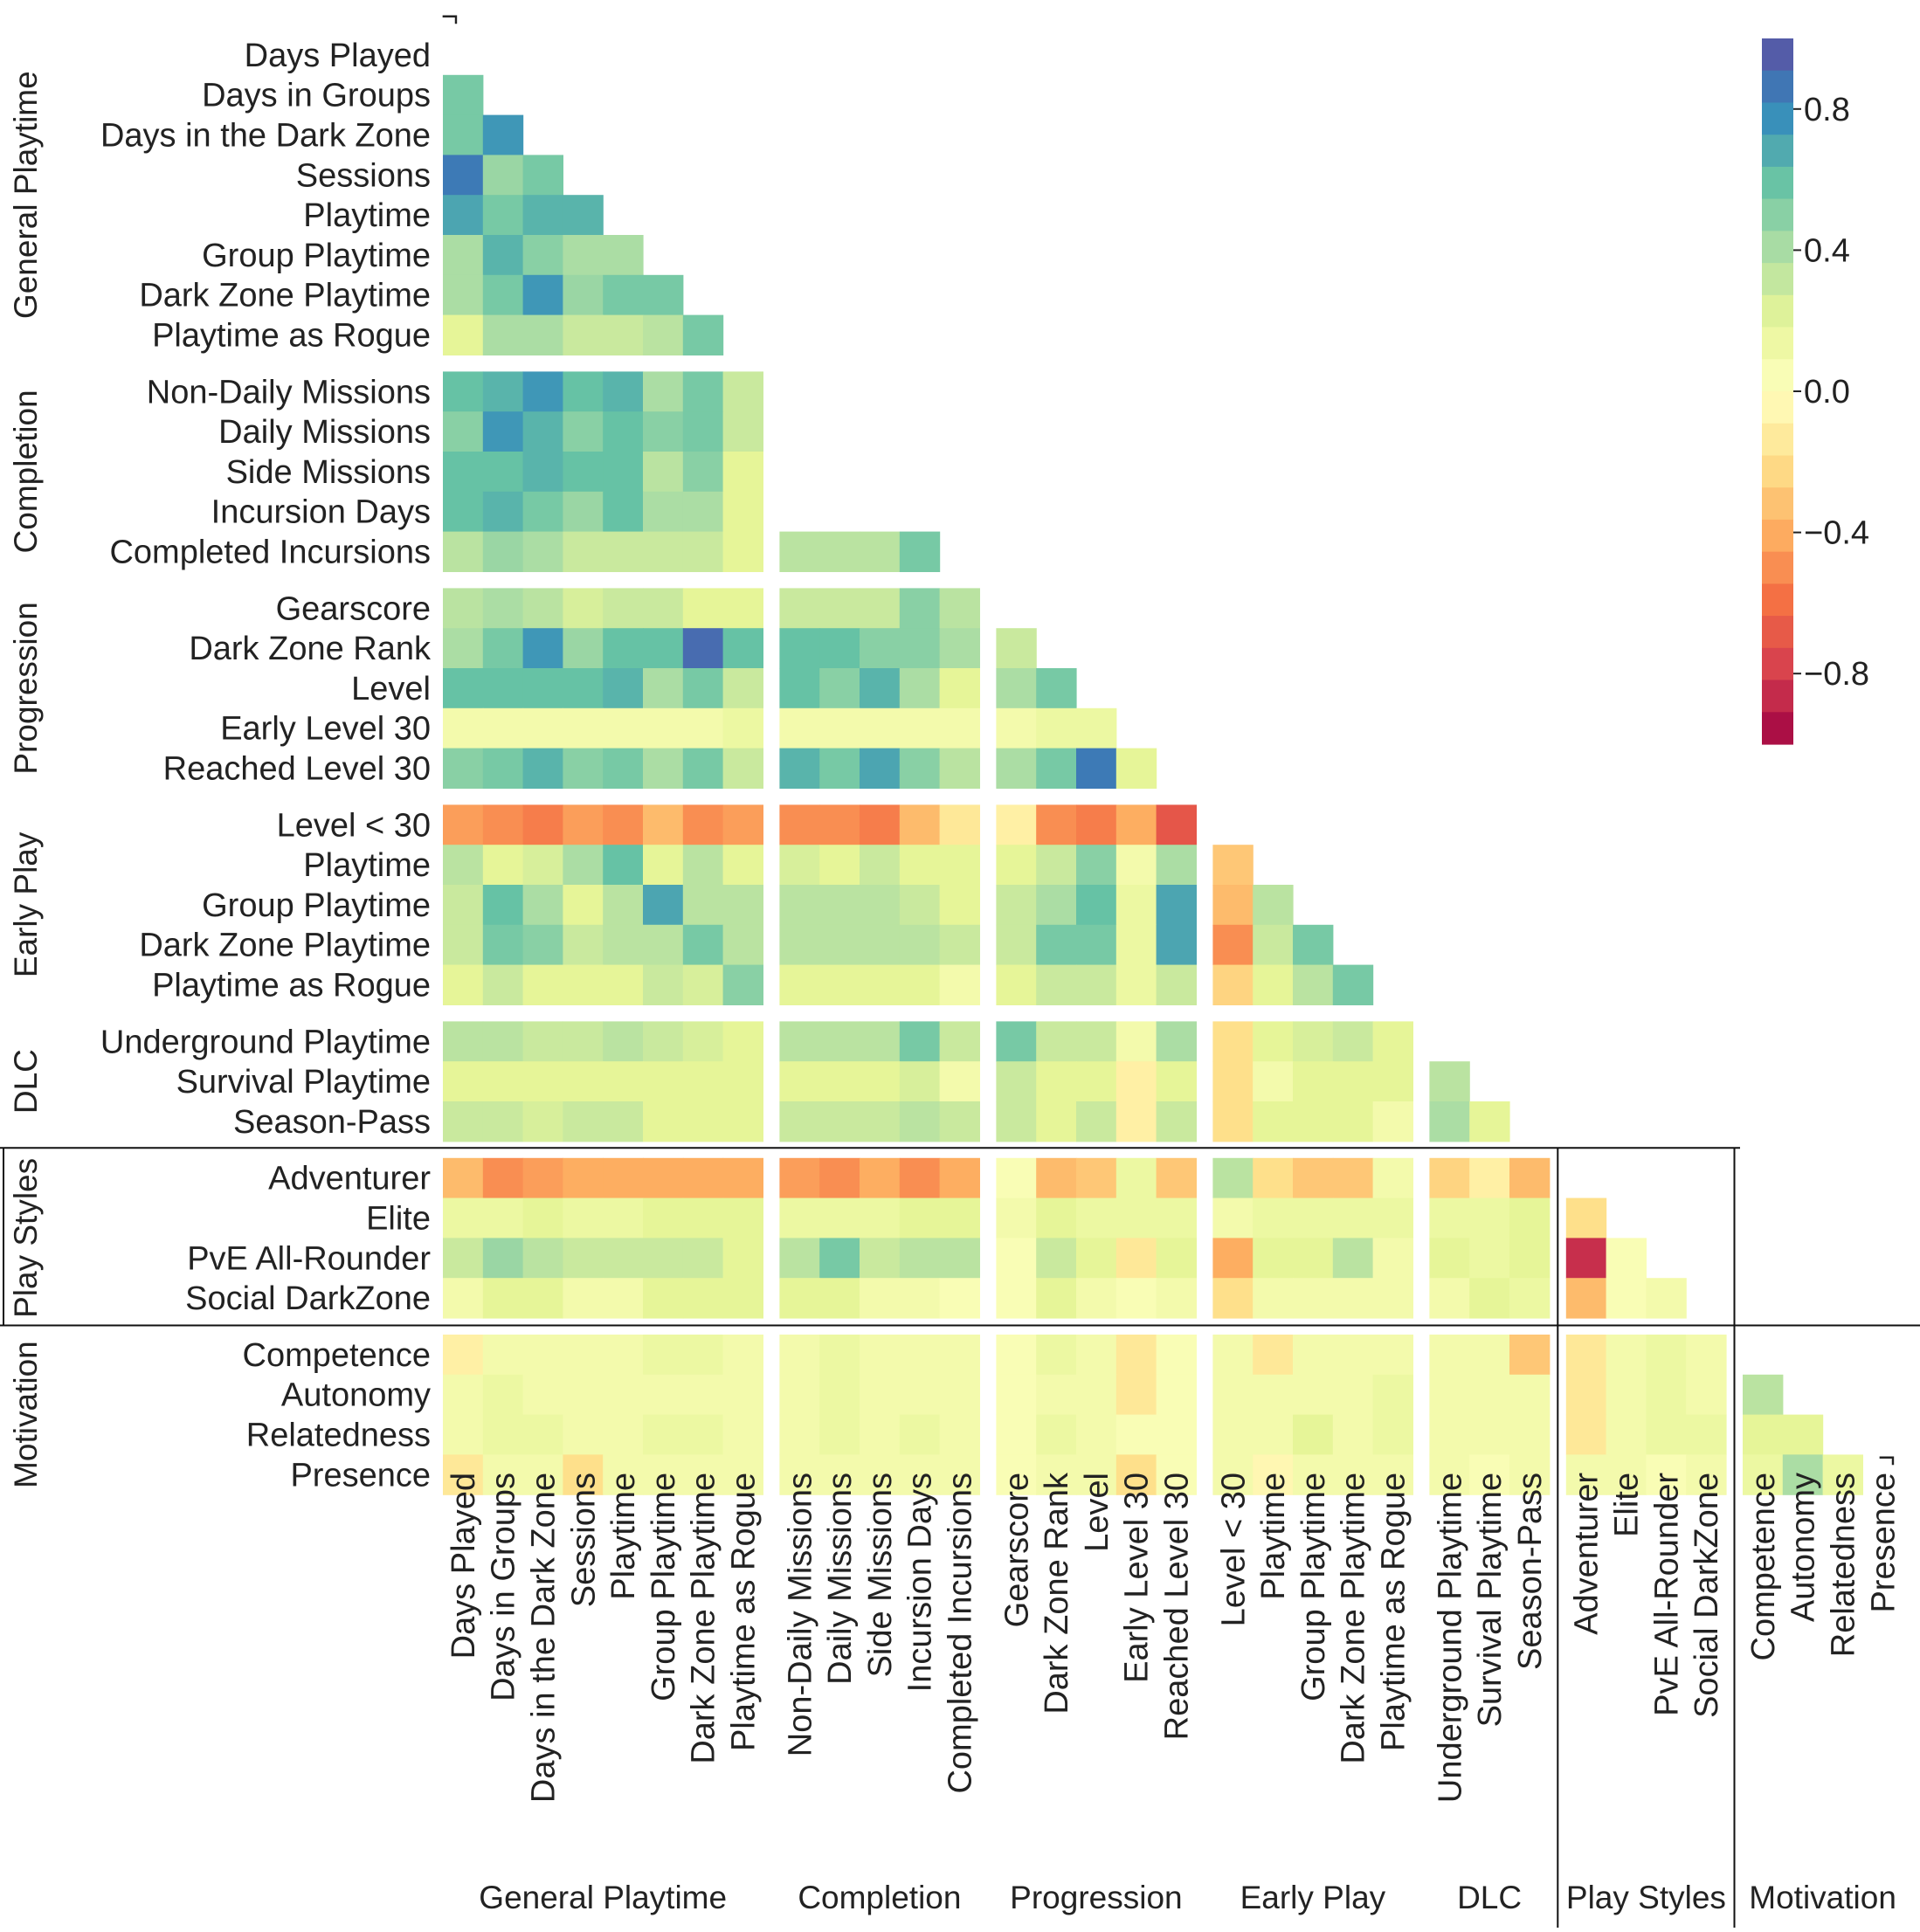  I want to click on heatmap-cell-playtime-as-rogue-dark-zone-playtime, so click(703, 334).